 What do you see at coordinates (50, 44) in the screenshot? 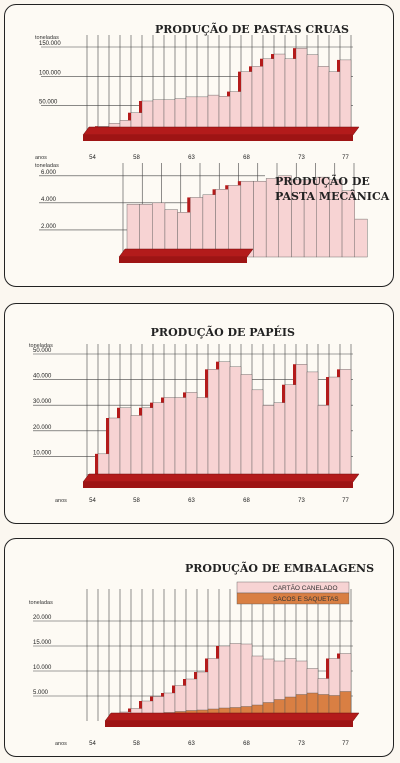
I see `p1-ytick-2: 150.000` at bounding box center [50, 44].